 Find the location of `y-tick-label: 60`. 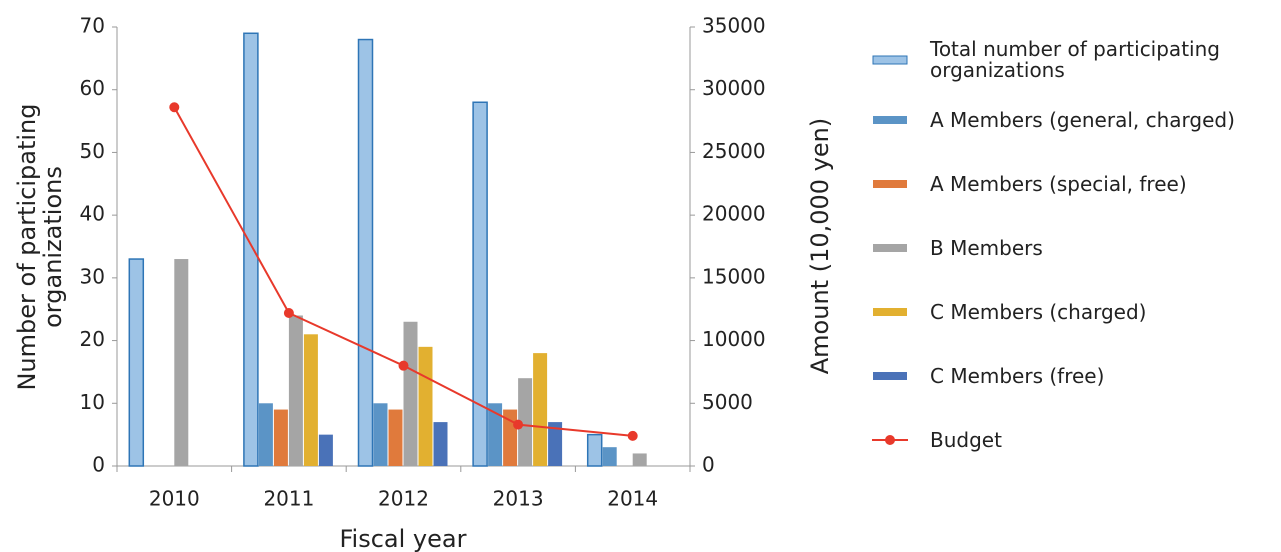

y-tick-label: 60 is located at coordinates (92, 88).